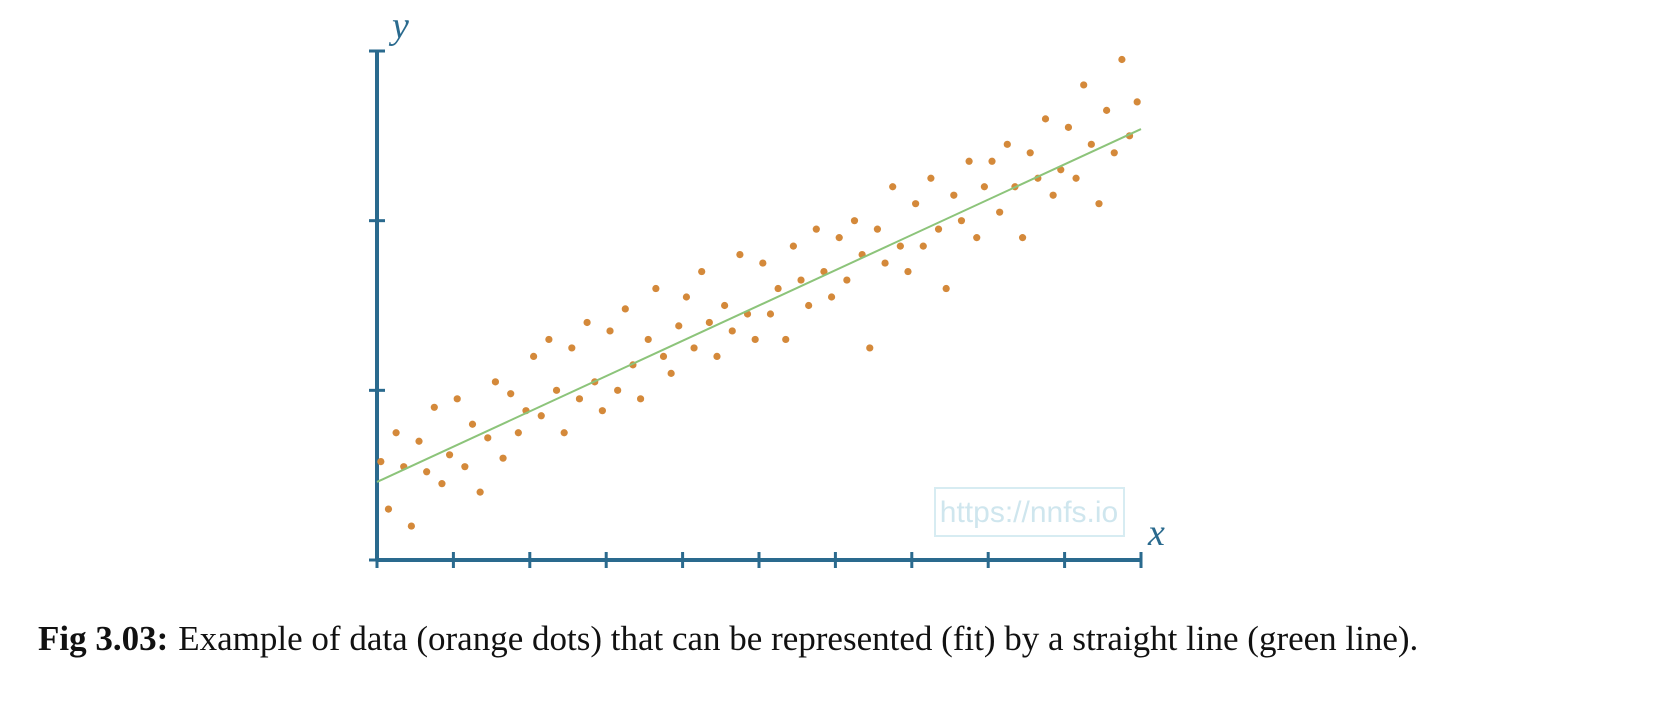 Image resolution: width=1666 pixels, height=718 pixels. What do you see at coordinates (1156, 533) in the screenshot?
I see `x-axis-label: x` at bounding box center [1156, 533].